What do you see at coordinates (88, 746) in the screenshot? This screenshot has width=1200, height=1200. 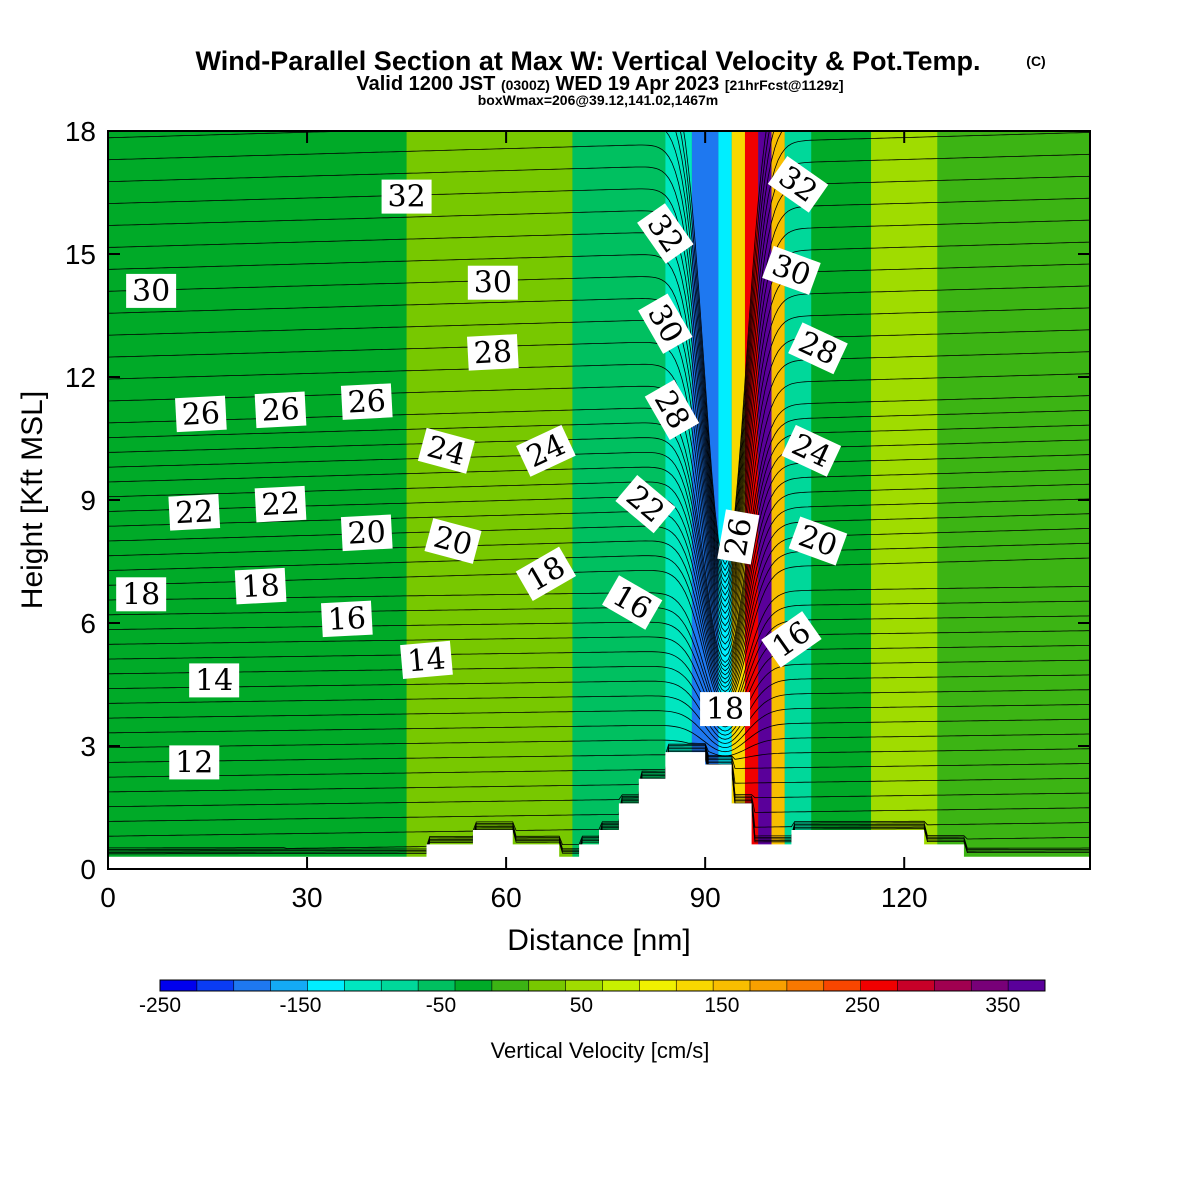 I see `y-tick-label: 3` at bounding box center [88, 746].